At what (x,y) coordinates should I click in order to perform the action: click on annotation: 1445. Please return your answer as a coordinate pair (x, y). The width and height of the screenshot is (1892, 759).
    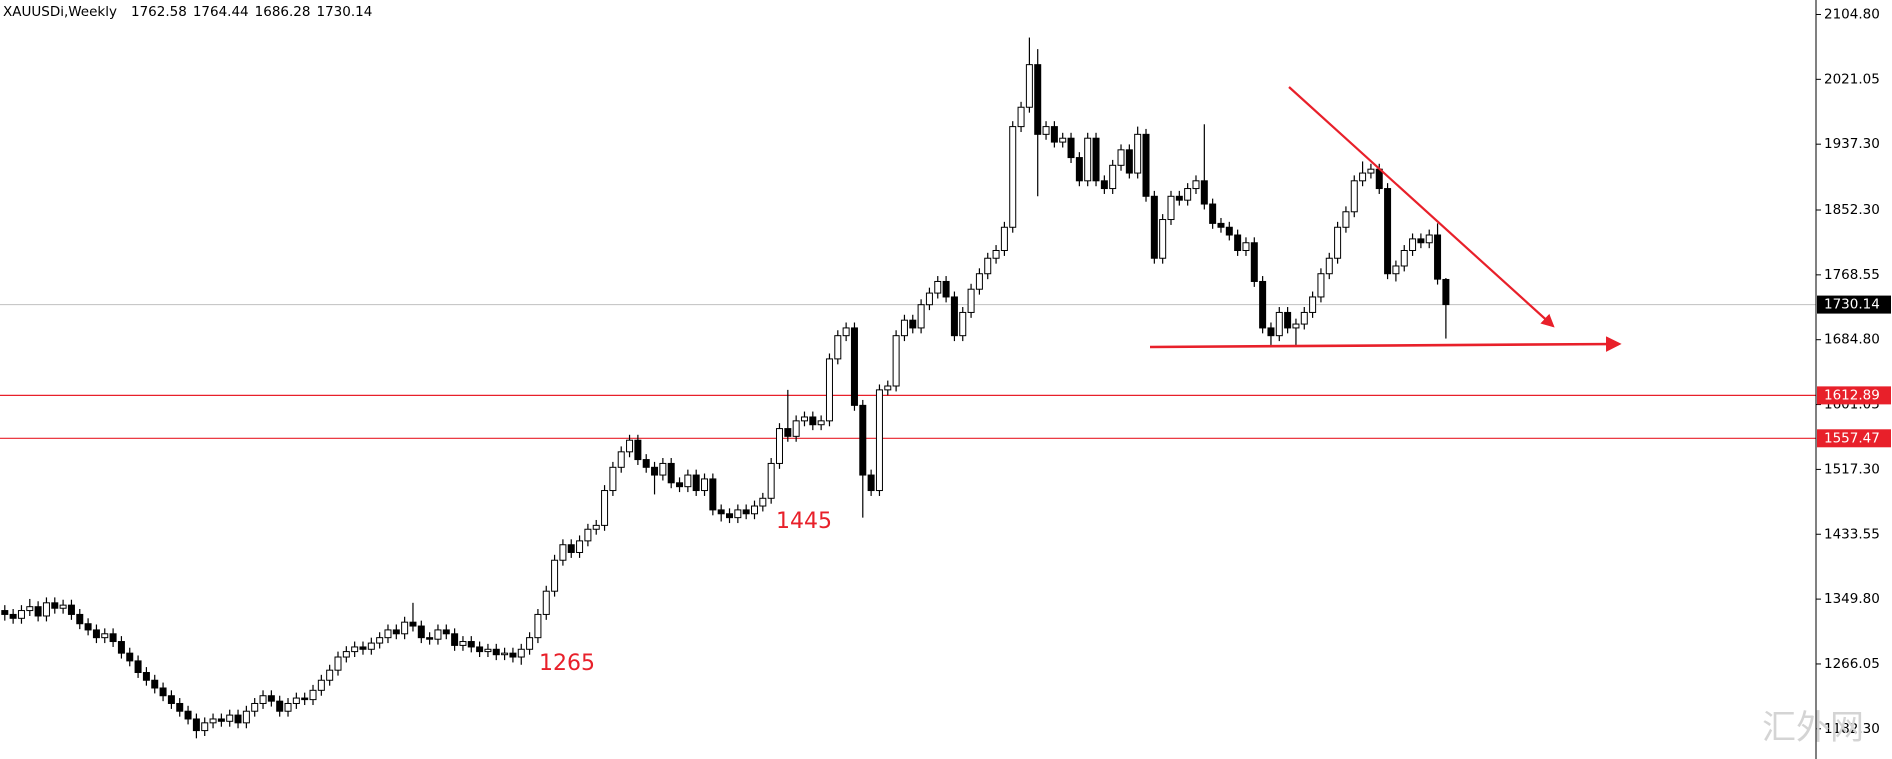
    Looking at the image, I should click on (804, 521).